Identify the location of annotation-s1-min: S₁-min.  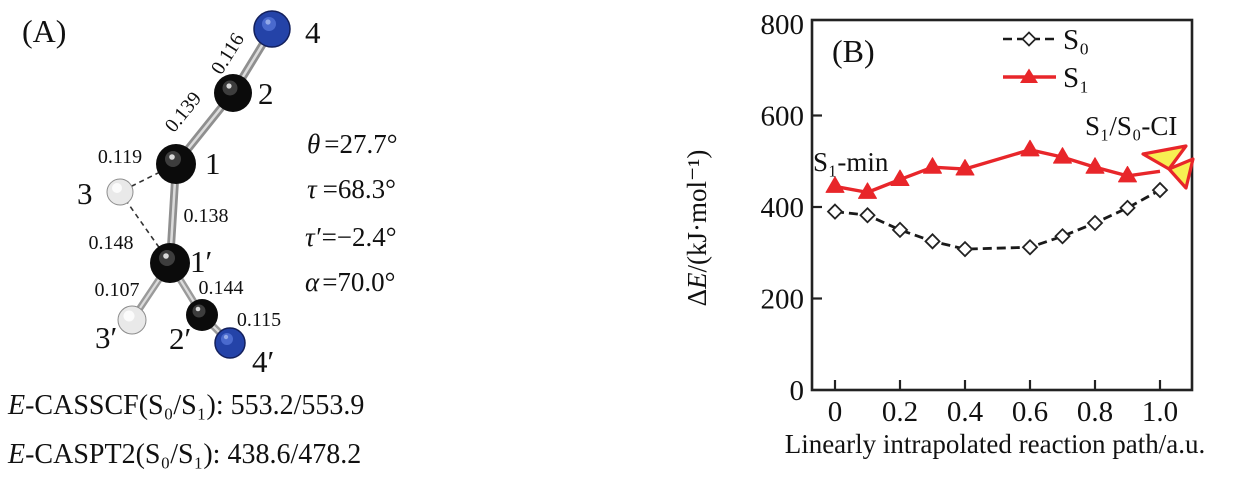
(851, 162).